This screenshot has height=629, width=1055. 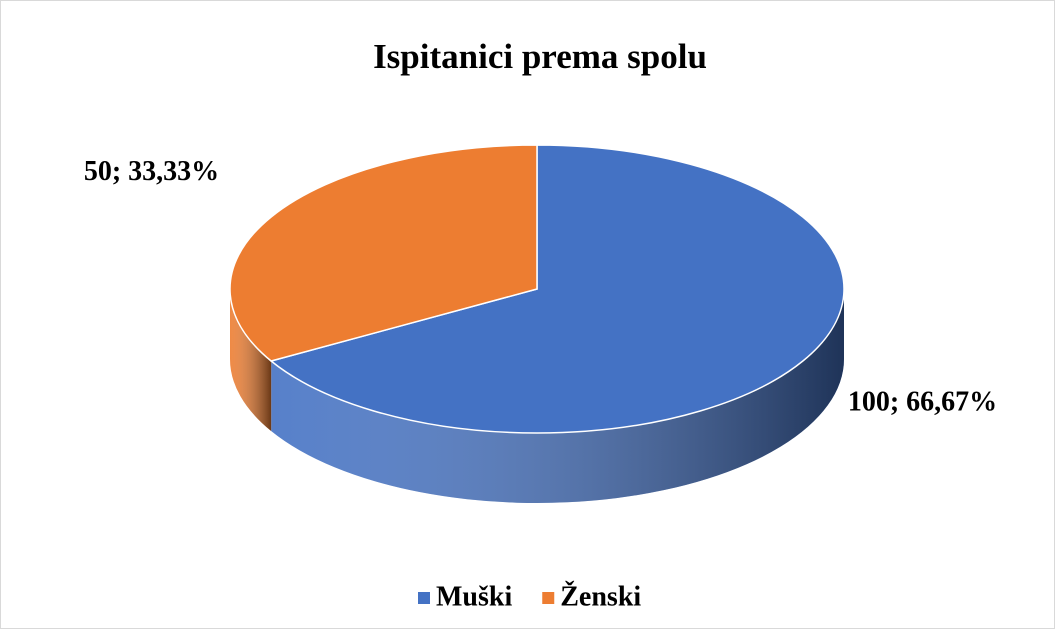 I want to click on legend-label: Ženski, so click(x=600, y=596).